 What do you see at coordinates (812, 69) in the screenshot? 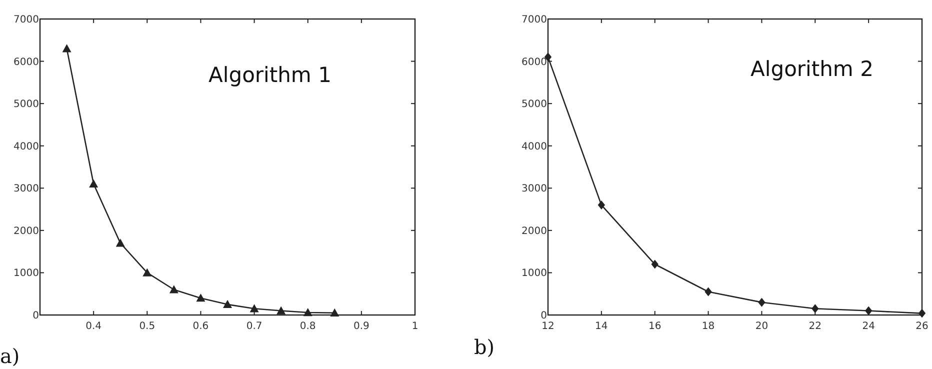
I see `annotation: Algorithm 2` at bounding box center [812, 69].